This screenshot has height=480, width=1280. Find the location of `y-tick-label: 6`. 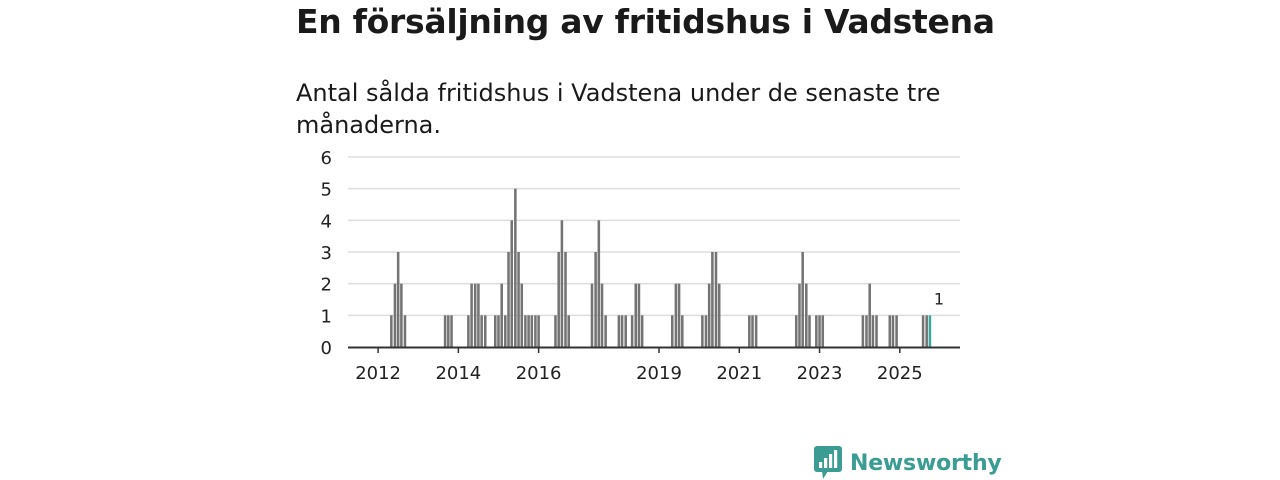

y-tick-label: 6 is located at coordinates (326, 158).